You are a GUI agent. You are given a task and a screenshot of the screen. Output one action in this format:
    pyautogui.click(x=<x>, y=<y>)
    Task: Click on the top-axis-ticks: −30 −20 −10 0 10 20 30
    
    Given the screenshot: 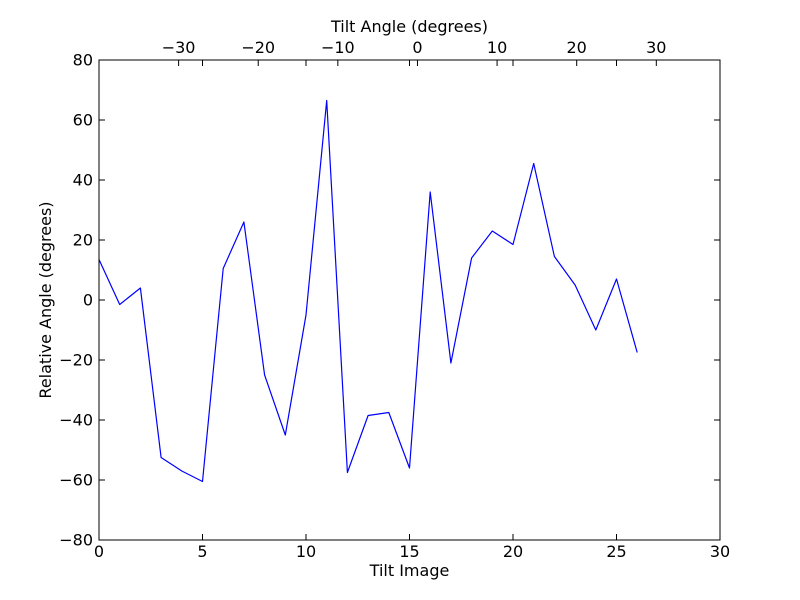 What is the action you would take?
    pyautogui.click(x=414, y=52)
    